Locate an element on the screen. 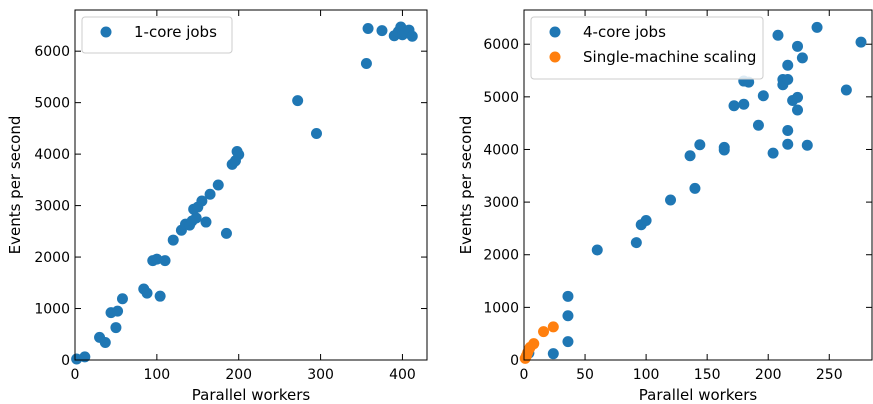 This screenshot has width=873, height=404. x-tick-label: 250 is located at coordinates (829, 375).